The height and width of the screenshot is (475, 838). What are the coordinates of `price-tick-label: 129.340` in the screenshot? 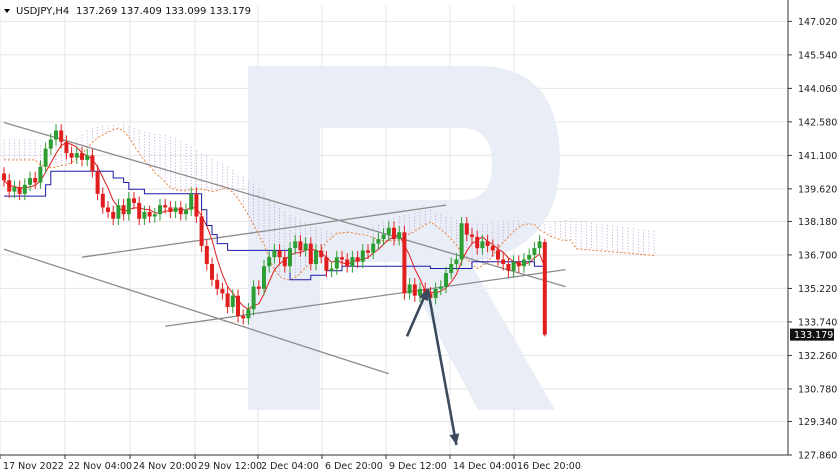 It's located at (817, 422).